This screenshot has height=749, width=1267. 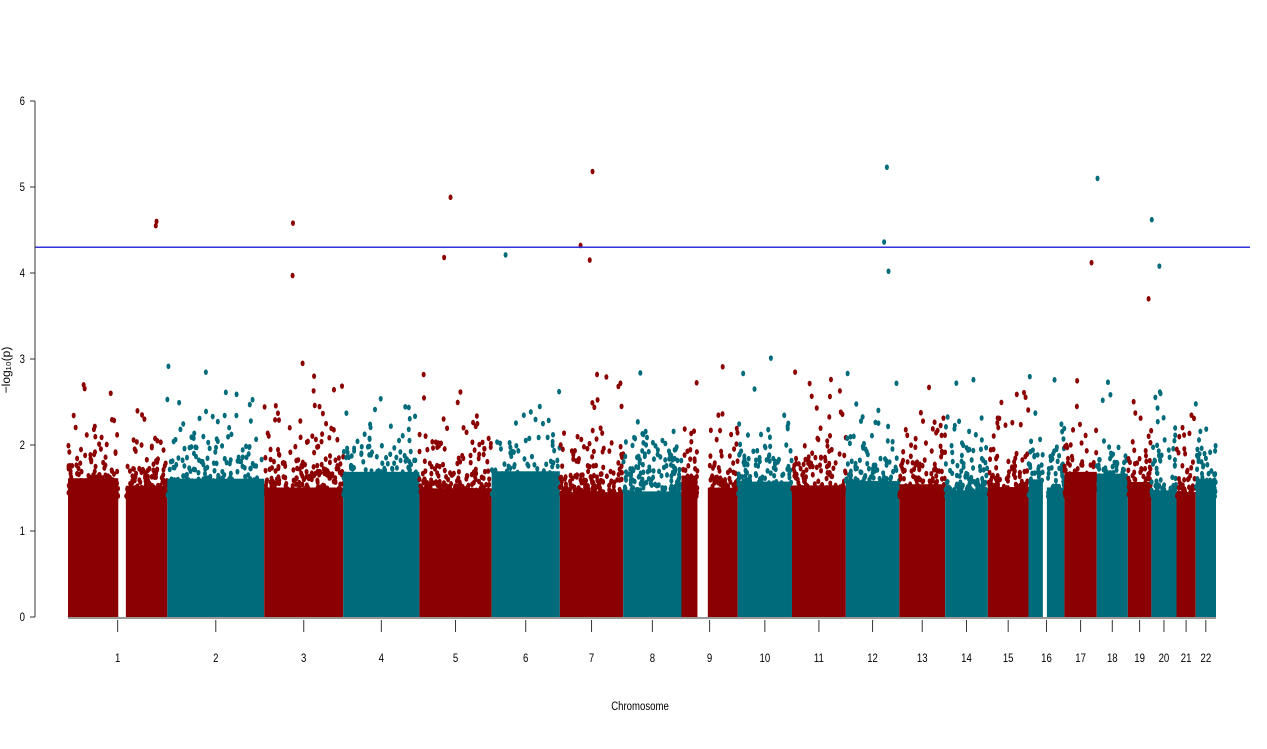 I want to click on x-tick-label-chr-21: 21, so click(x=1186, y=658).